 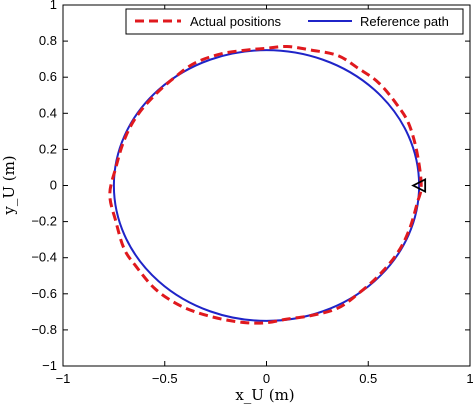 I want to click on y-tick-label: −0.4, so click(x=44, y=257).